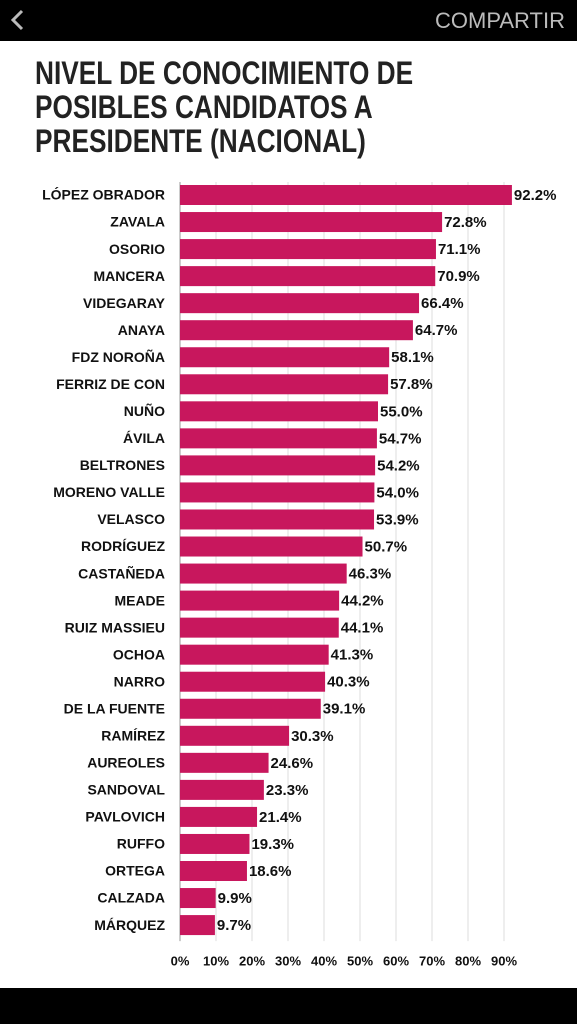 The height and width of the screenshot is (1024, 577). I want to click on value-label: 19.3%, so click(272, 844).